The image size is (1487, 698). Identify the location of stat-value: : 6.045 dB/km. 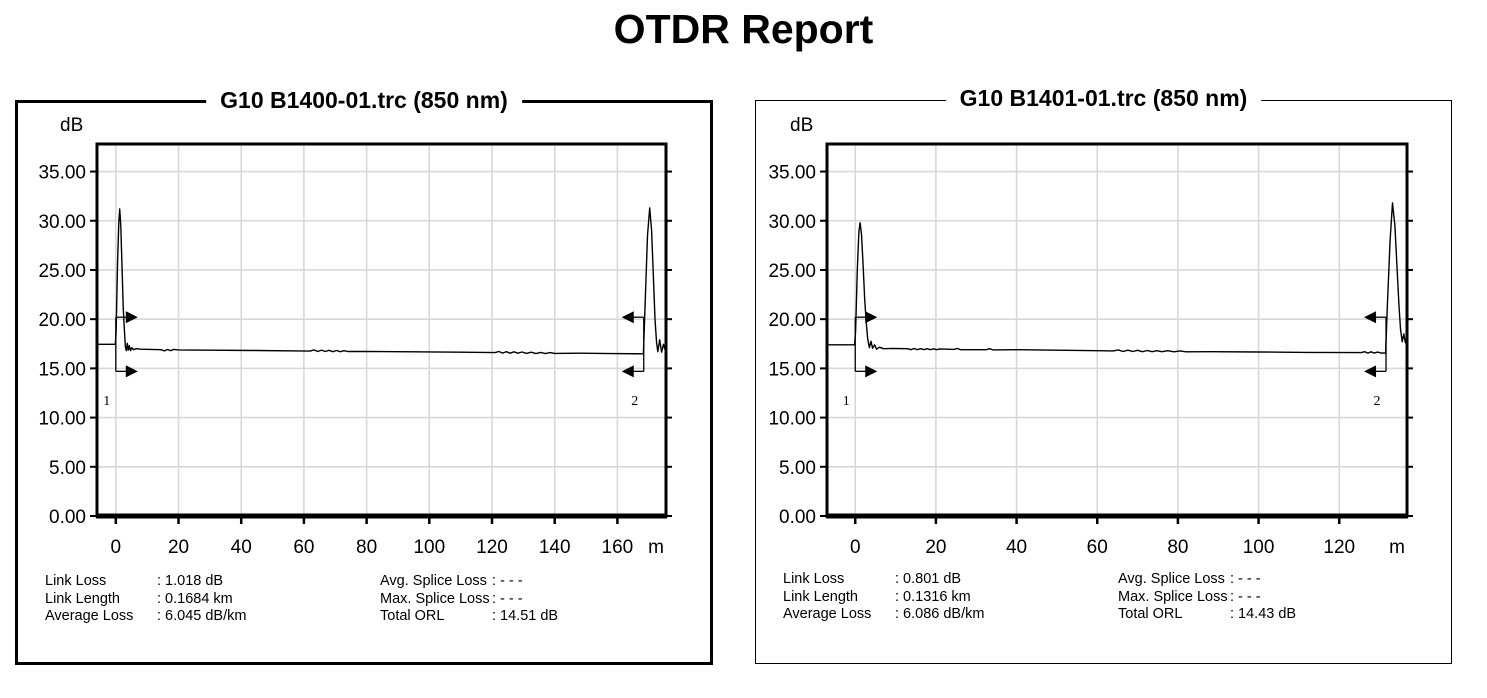
(202, 616).